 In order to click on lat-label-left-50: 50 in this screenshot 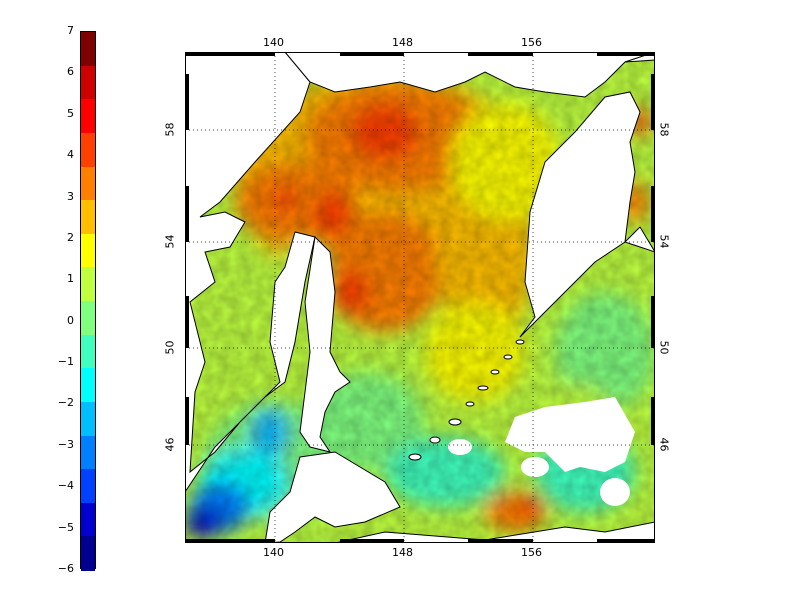, I will do `click(170, 347)`.